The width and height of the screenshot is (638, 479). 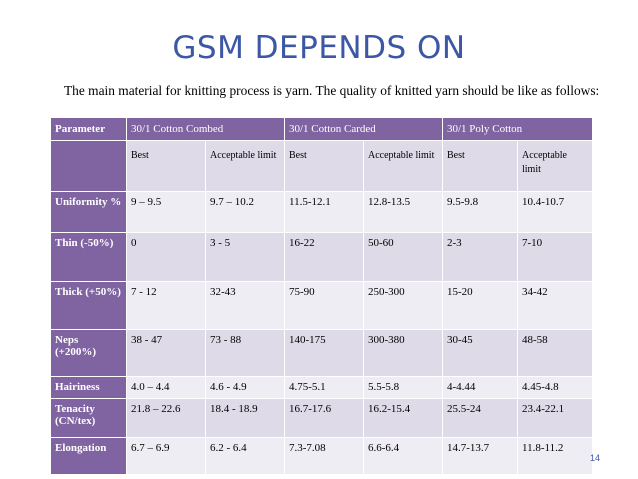 I want to click on table-cell: 73 - 88, so click(x=245, y=353).